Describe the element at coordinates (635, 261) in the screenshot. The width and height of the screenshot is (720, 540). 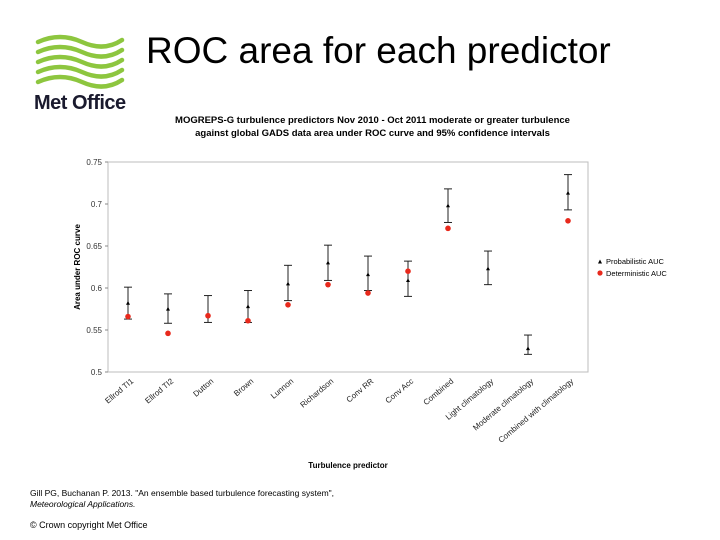
I see `legend-label-probabilistic: Probabilistic AUC` at that location.